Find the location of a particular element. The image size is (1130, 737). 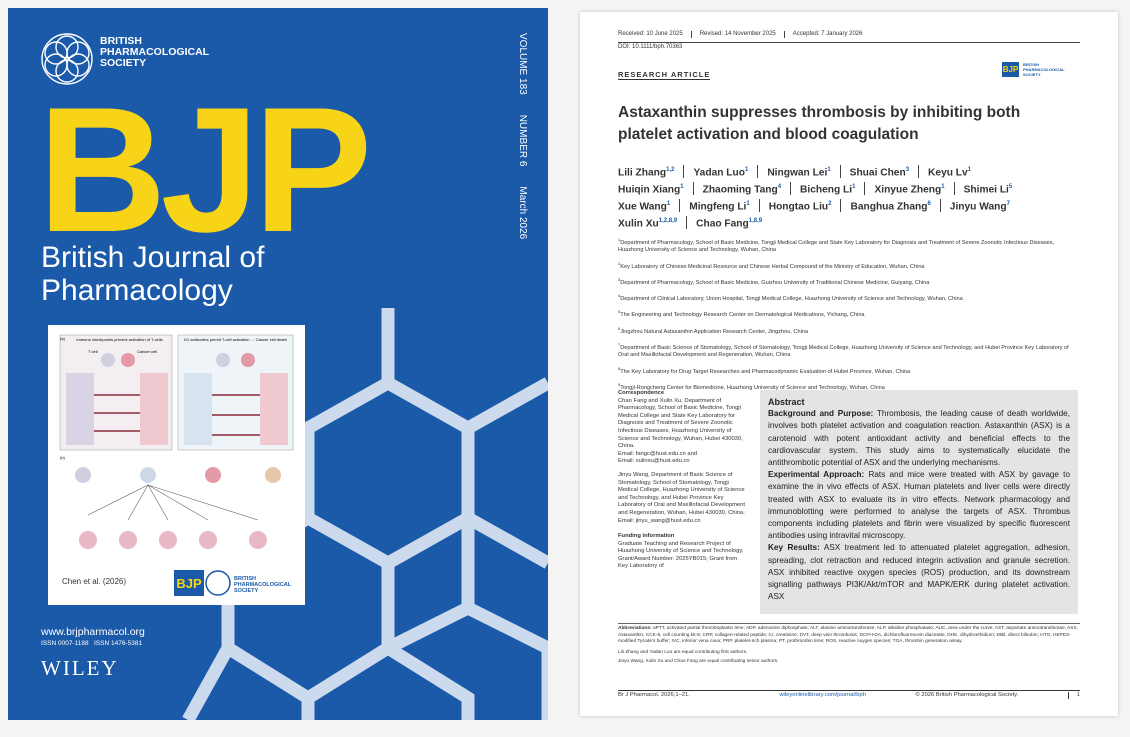

author-name: Chao Fang is located at coordinates (722, 224).